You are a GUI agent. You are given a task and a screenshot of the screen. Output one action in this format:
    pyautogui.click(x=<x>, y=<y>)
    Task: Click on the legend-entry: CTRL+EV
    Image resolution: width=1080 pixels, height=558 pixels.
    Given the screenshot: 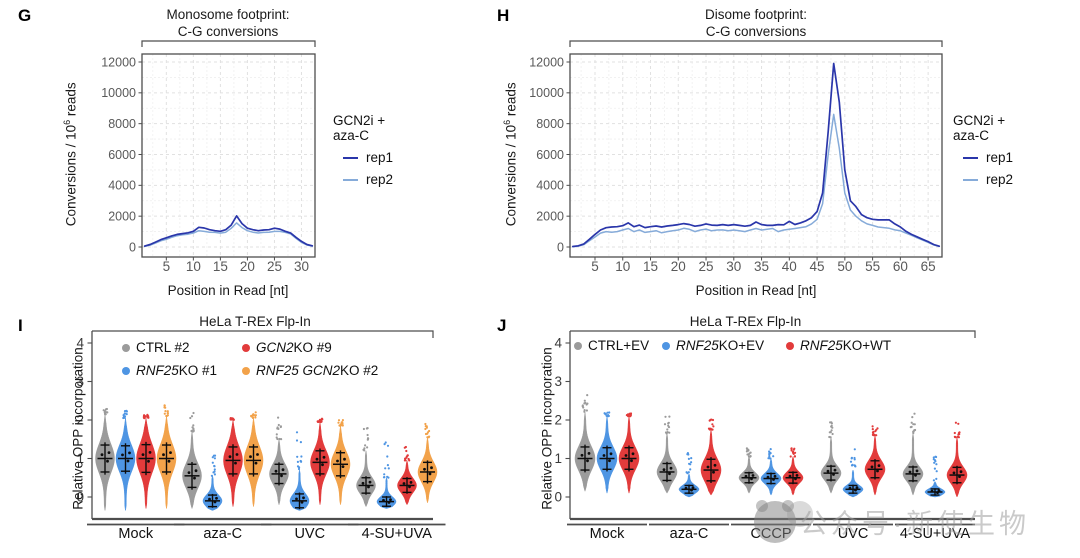 What is the action you would take?
    pyautogui.click(x=611, y=345)
    